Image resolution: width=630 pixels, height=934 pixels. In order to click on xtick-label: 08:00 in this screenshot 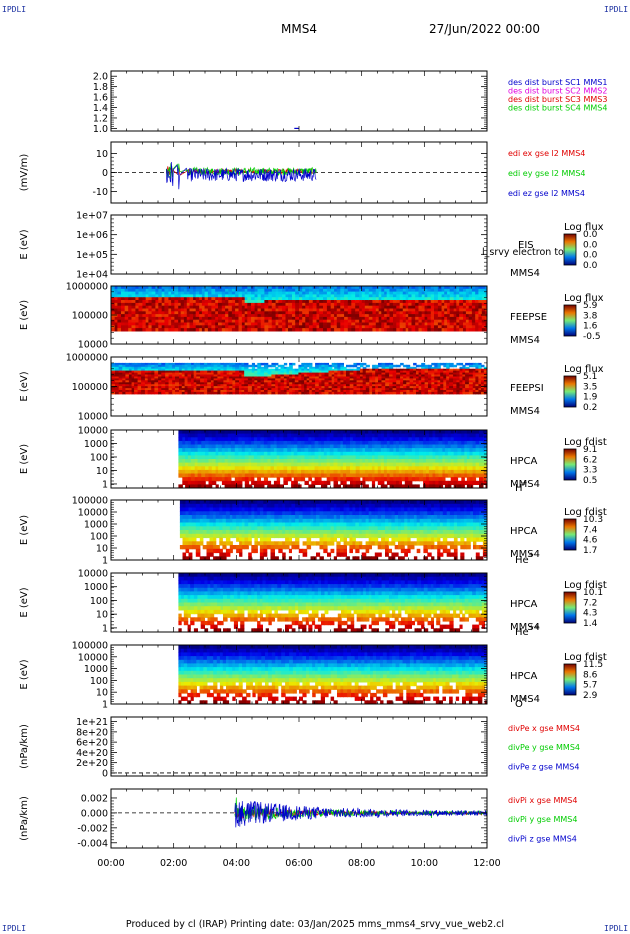, I will do `click(361, 863)`.